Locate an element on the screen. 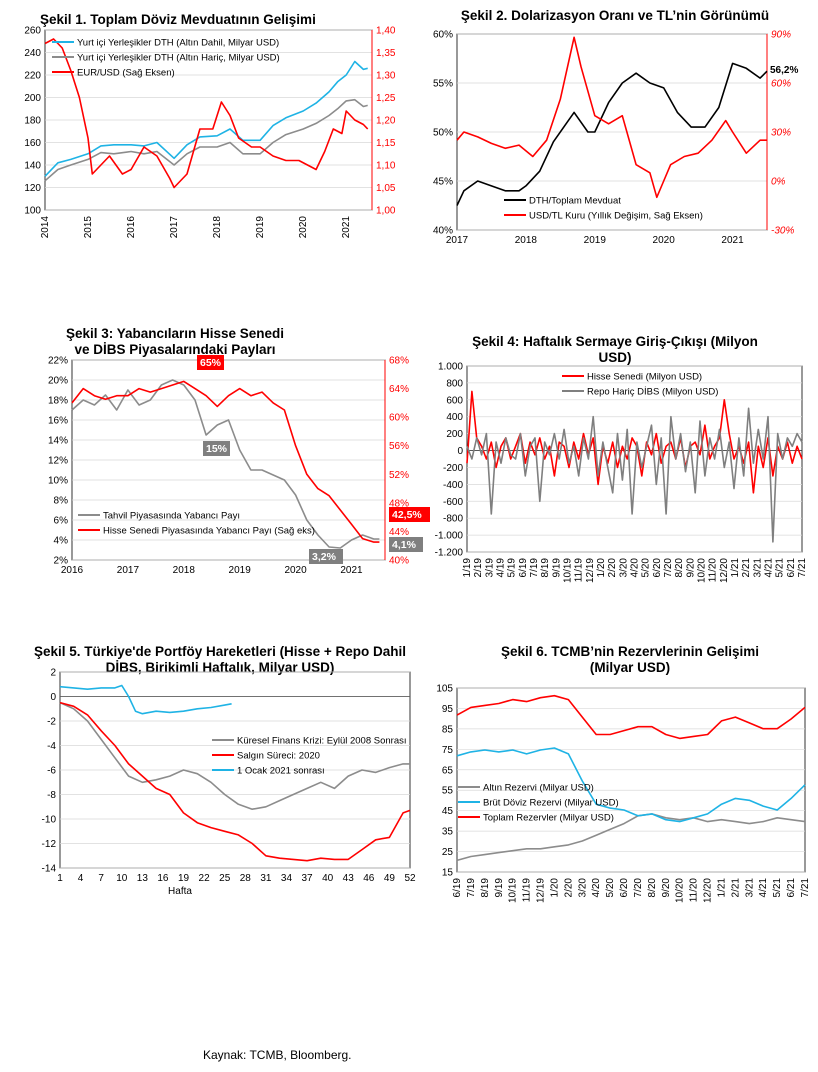 Image resolution: width=818 pixels, height=1072 pixels. legend-label: Küresel Finans Krizi: Eylül 2008 Sonrası is located at coordinates (322, 741).